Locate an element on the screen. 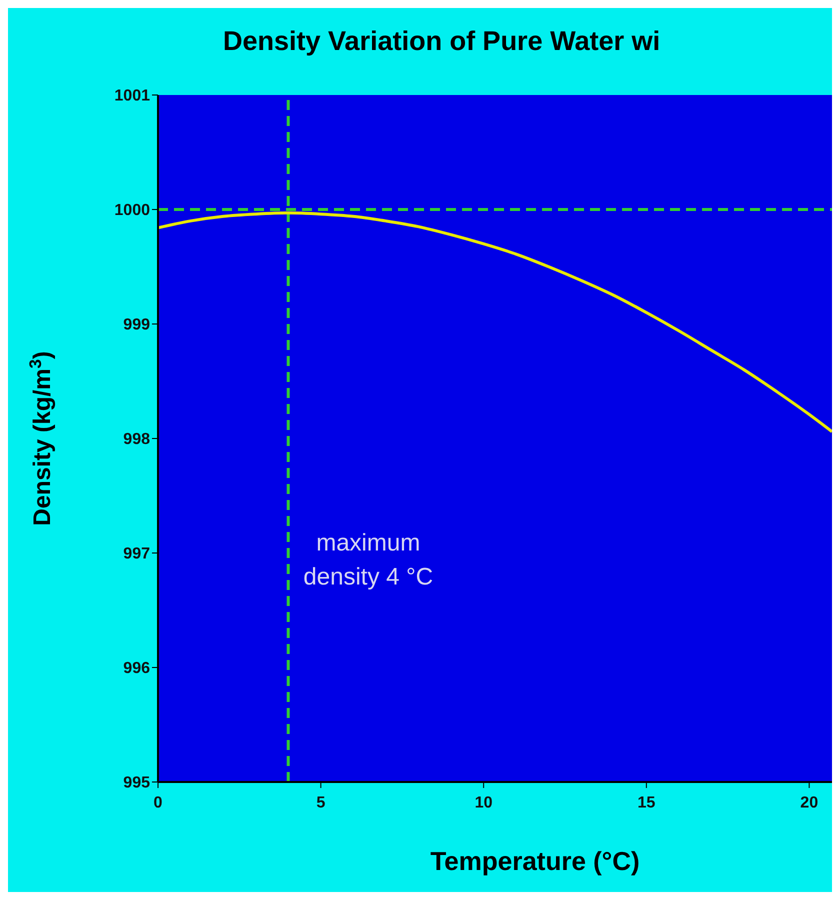  y-tick-label: 997 is located at coordinates (136, 554).